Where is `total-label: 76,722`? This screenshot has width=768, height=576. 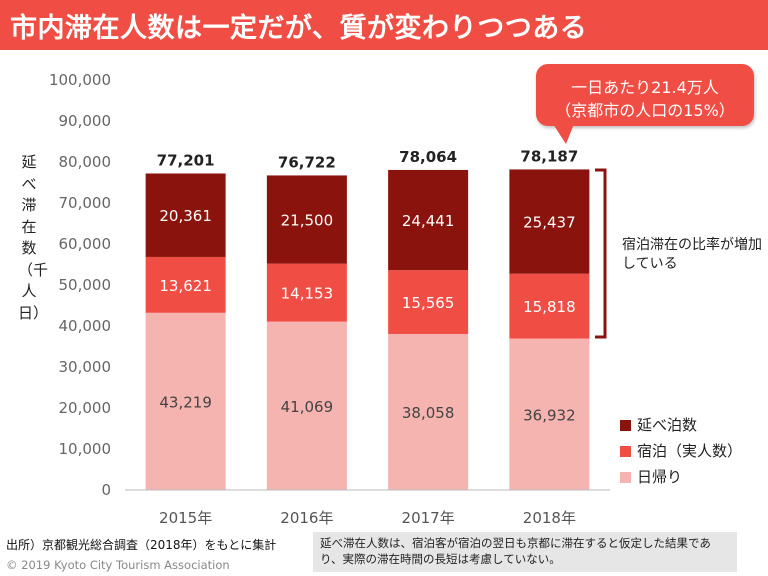
total-label: 76,722 is located at coordinates (307, 162).